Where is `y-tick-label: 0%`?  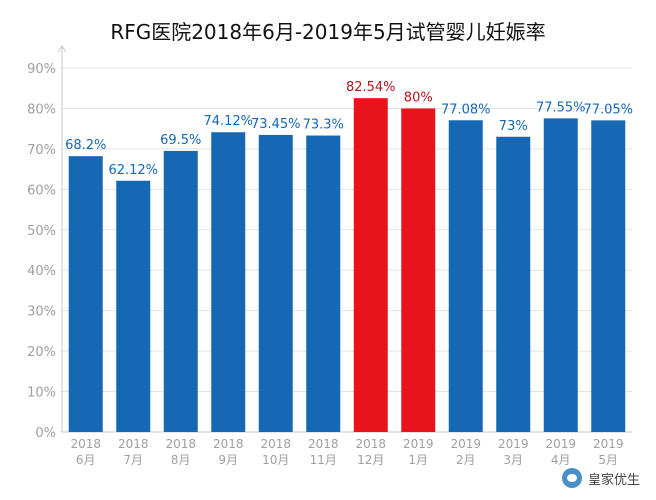 y-tick-label: 0% is located at coordinates (45, 433).